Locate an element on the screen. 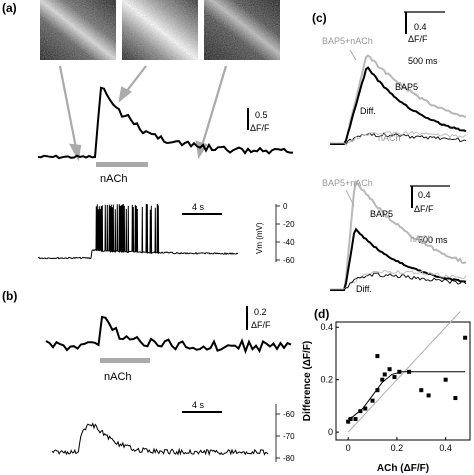  scale-bar-value-b: 0.2 is located at coordinates (260, 312).